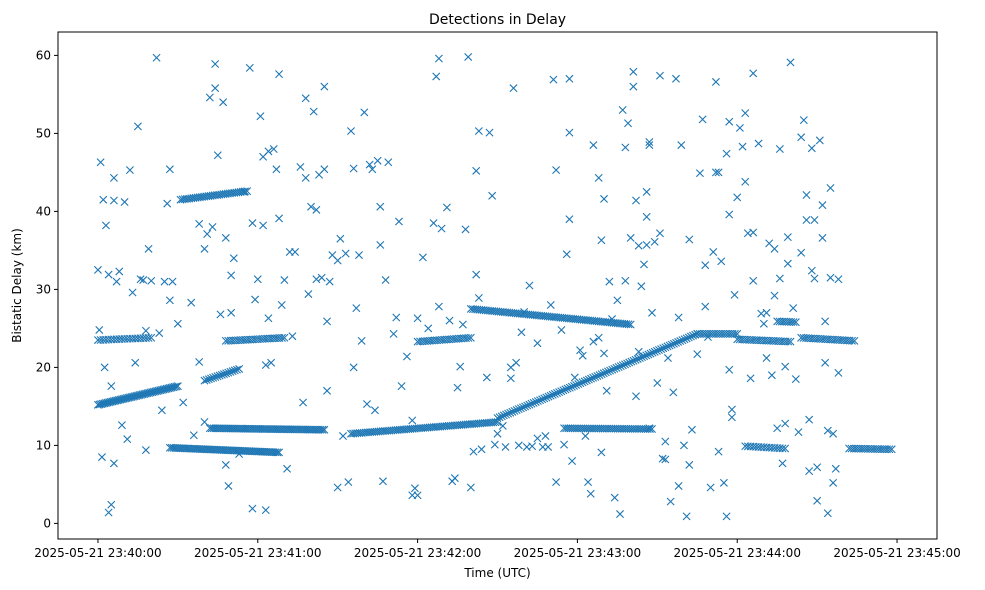 The width and height of the screenshot is (985, 590). I want to click on y-tick-label: 0, so click(47, 523).